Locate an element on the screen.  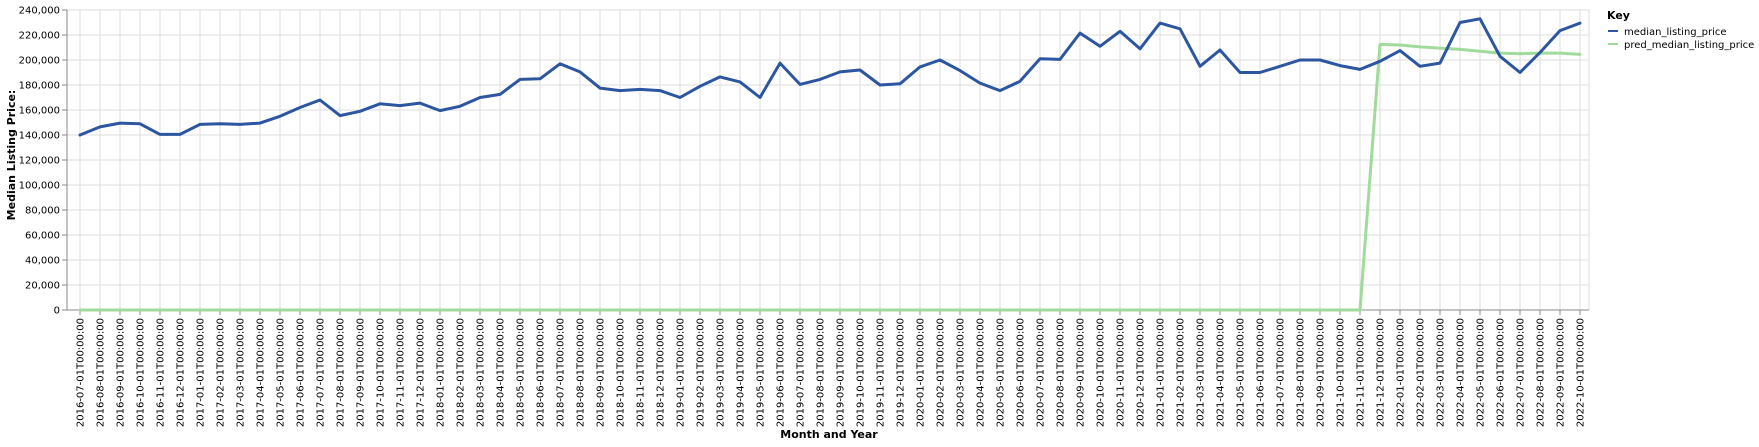
x-tick-label: 2021-09-01T00:00:00 is located at coordinates (1321, 372).